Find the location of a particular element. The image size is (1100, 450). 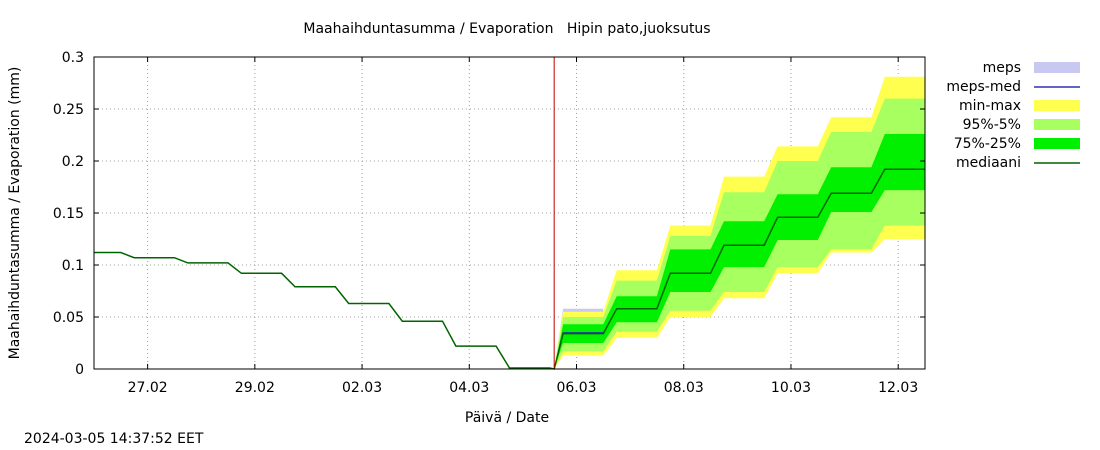

x-axis-label: Päivä / Date is located at coordinates (507, 418).